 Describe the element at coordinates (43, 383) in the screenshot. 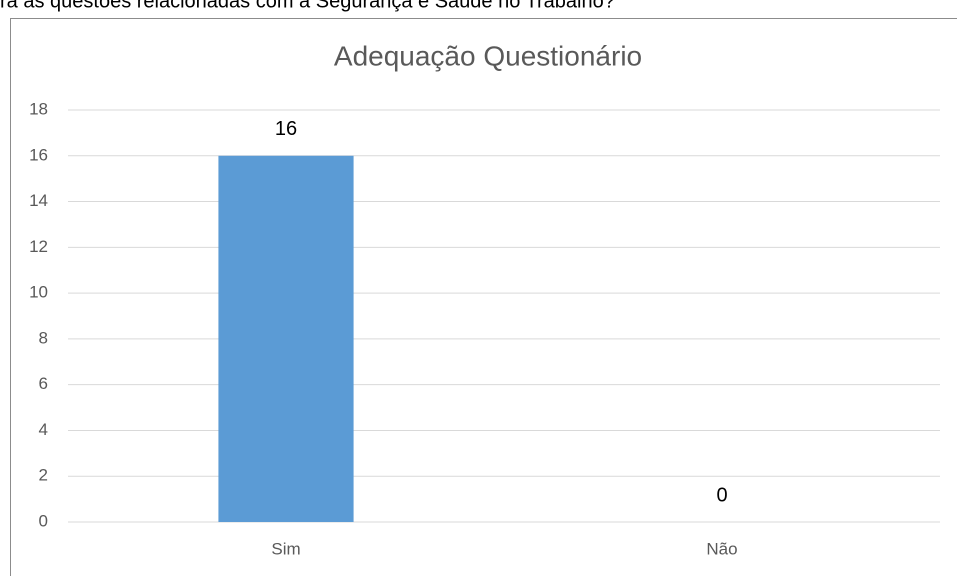

I see `y-tick-label: 6` at that location.